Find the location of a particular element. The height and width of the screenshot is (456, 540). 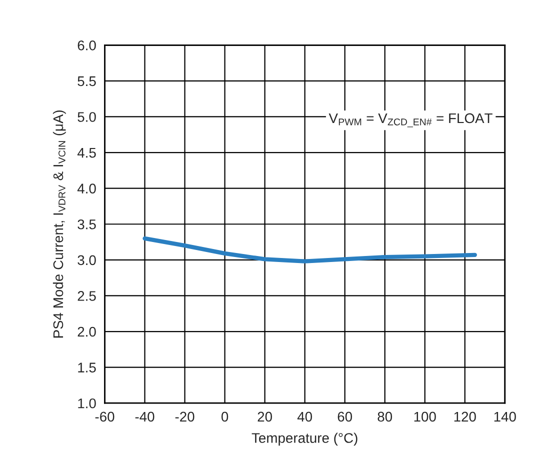

y-tick-label: 4.5 is located at coordinates (86, 153).